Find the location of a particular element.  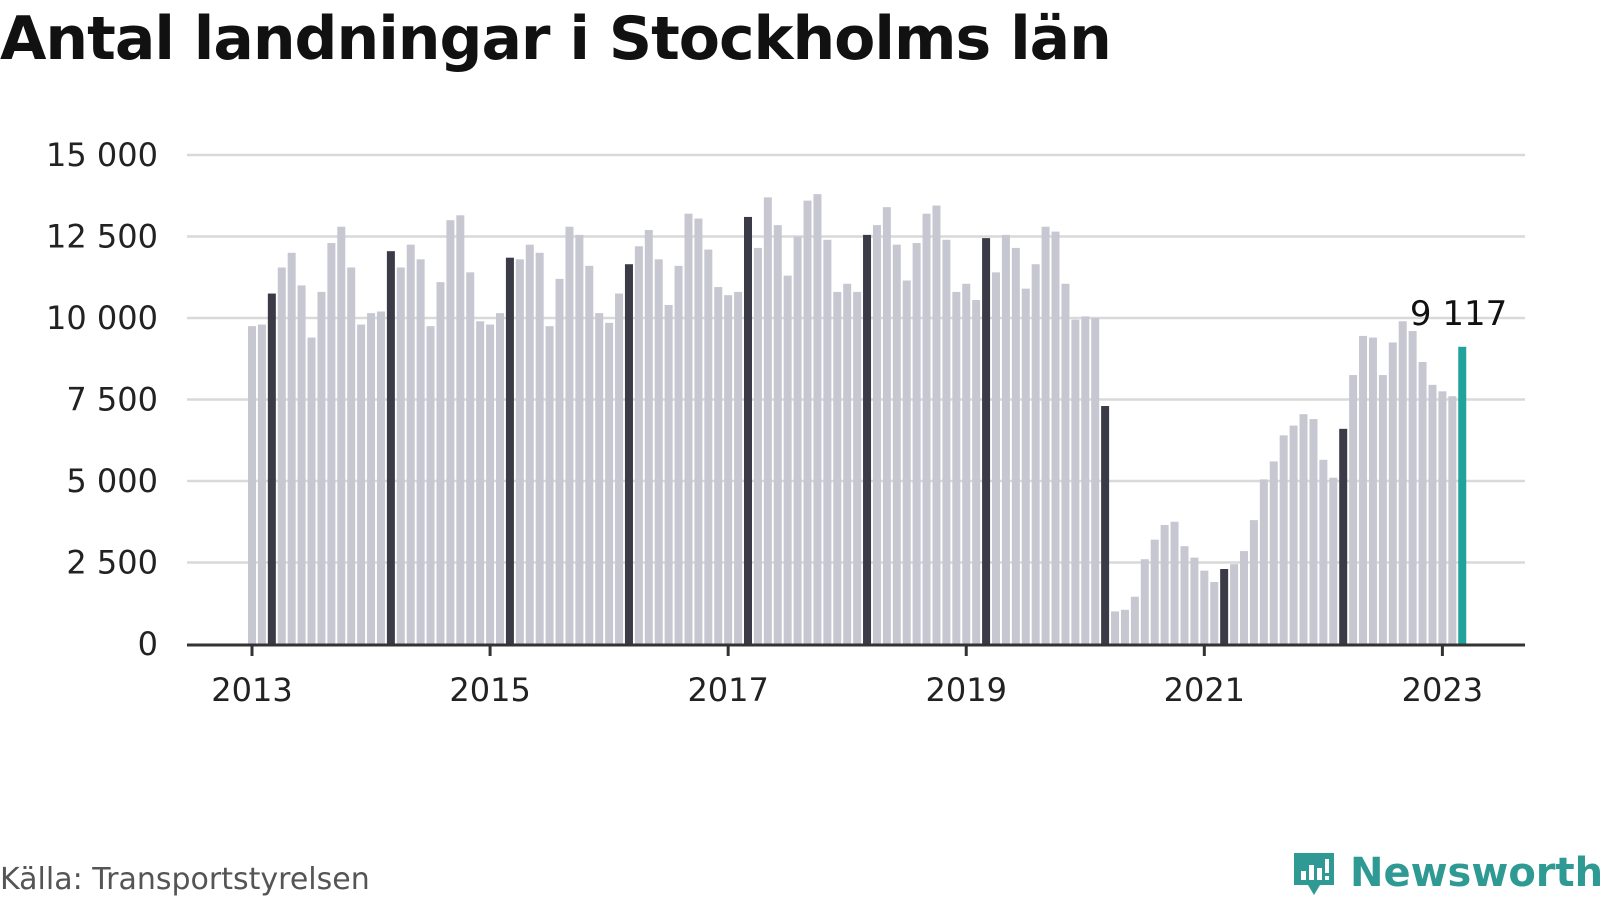

source-note: Källa: Transportstyrelsen is located at coordinates (185, 879).